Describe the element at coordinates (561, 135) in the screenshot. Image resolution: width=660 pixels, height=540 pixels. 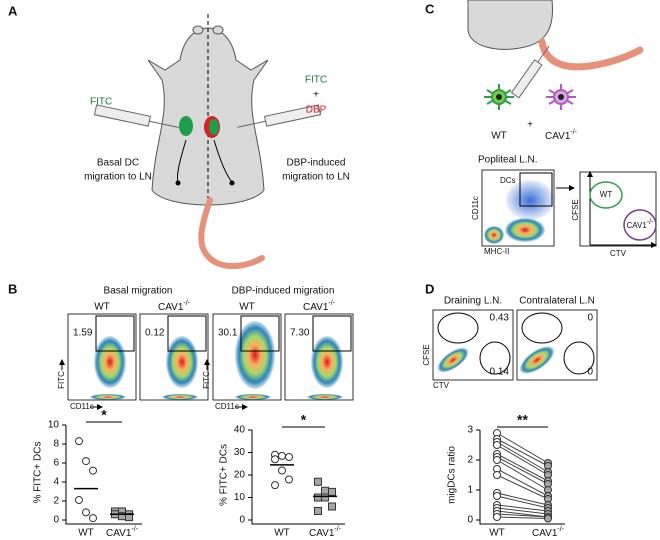
I see `label: CAV1-/-` at that location.